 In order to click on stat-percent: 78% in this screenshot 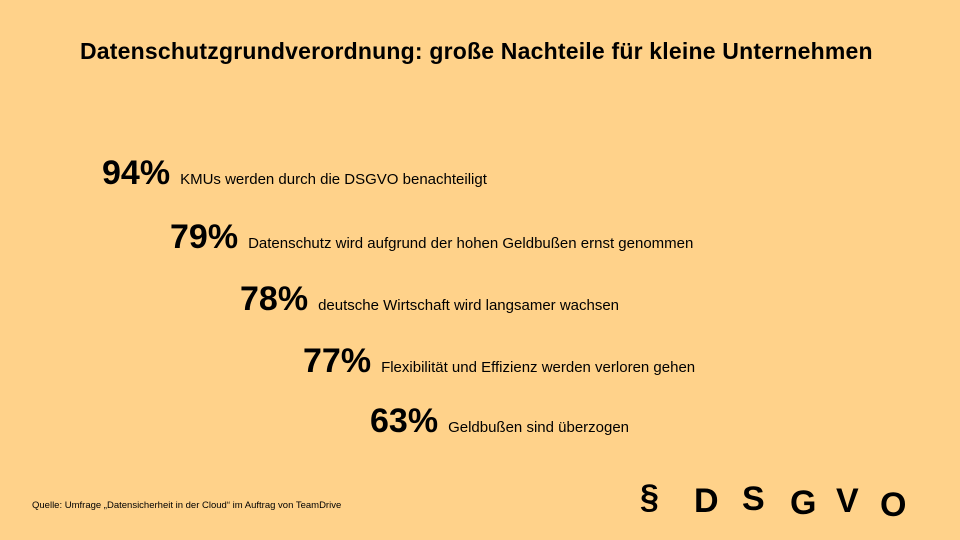, I will do `click(274, 299)`.